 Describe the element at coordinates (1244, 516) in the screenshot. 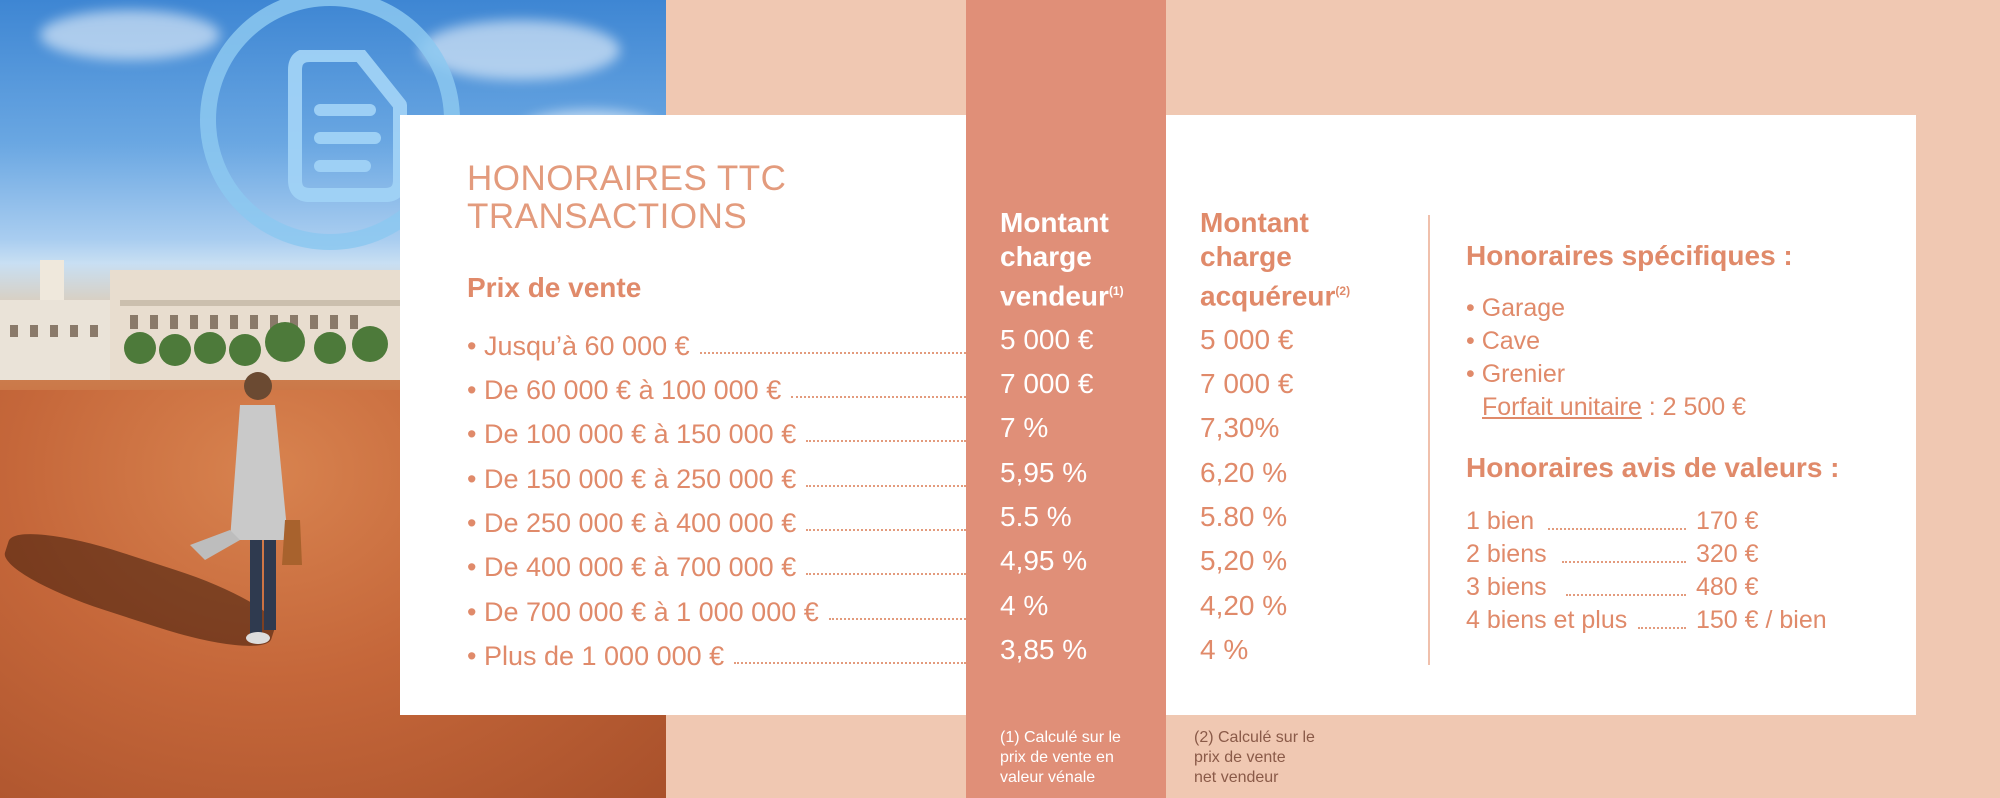

I see `acquereur-value: 5.80 %` at that location.